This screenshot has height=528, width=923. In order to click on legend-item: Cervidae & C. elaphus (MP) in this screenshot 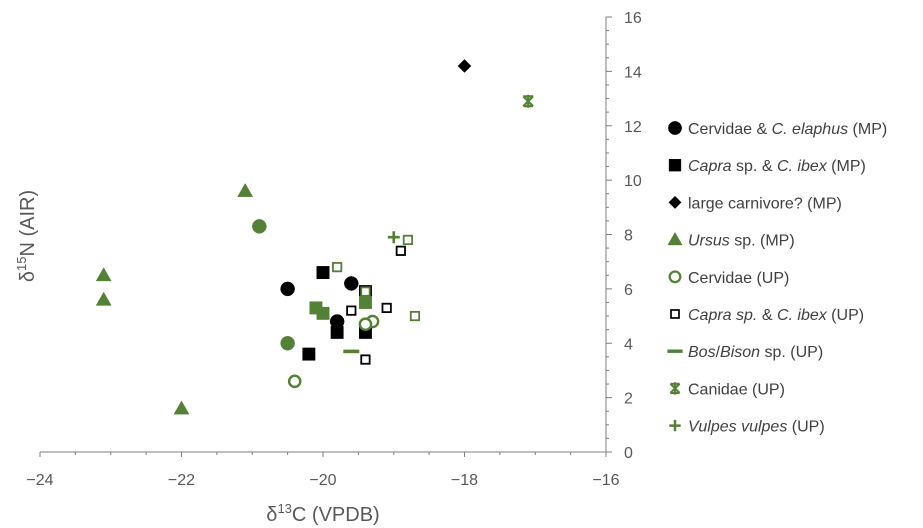, I will do `click(777, 129)`.